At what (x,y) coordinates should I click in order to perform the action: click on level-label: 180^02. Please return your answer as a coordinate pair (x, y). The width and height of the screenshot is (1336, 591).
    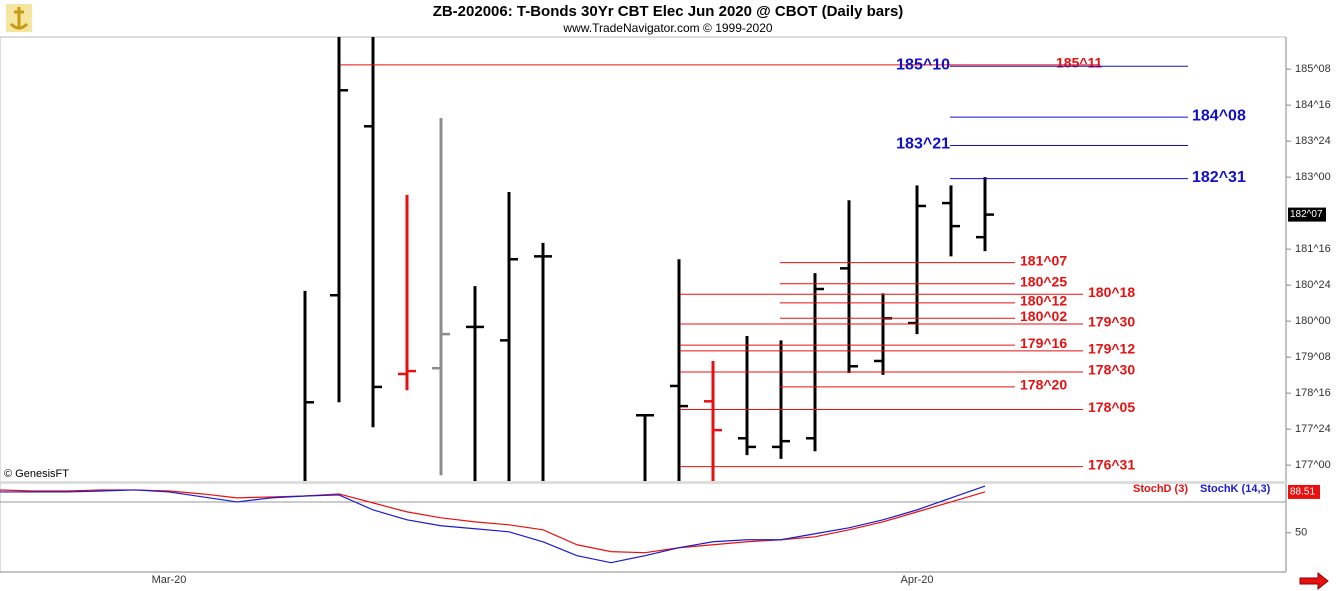
    Looking at the image, I should click on (1043, 316).